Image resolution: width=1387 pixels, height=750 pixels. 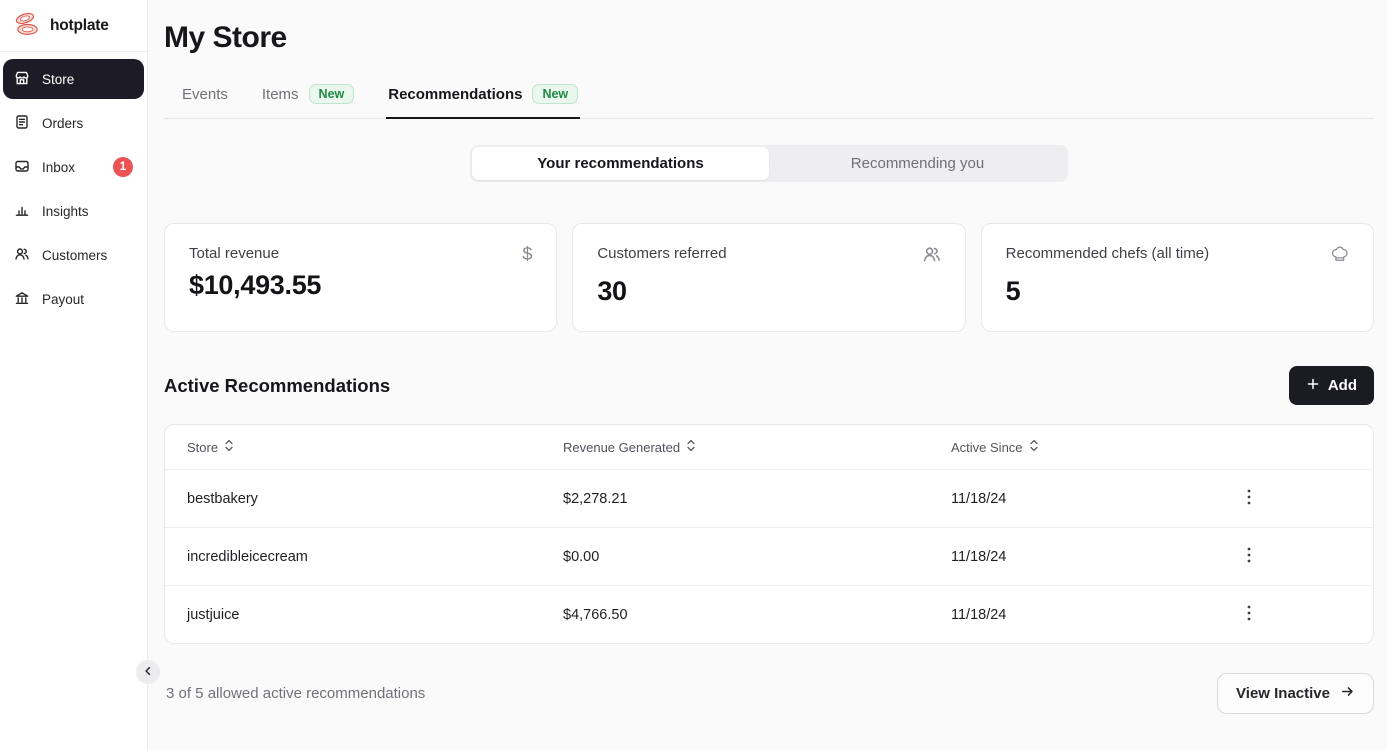 I want to click on stat-label: Customers referred, so click(x=662, y=253).